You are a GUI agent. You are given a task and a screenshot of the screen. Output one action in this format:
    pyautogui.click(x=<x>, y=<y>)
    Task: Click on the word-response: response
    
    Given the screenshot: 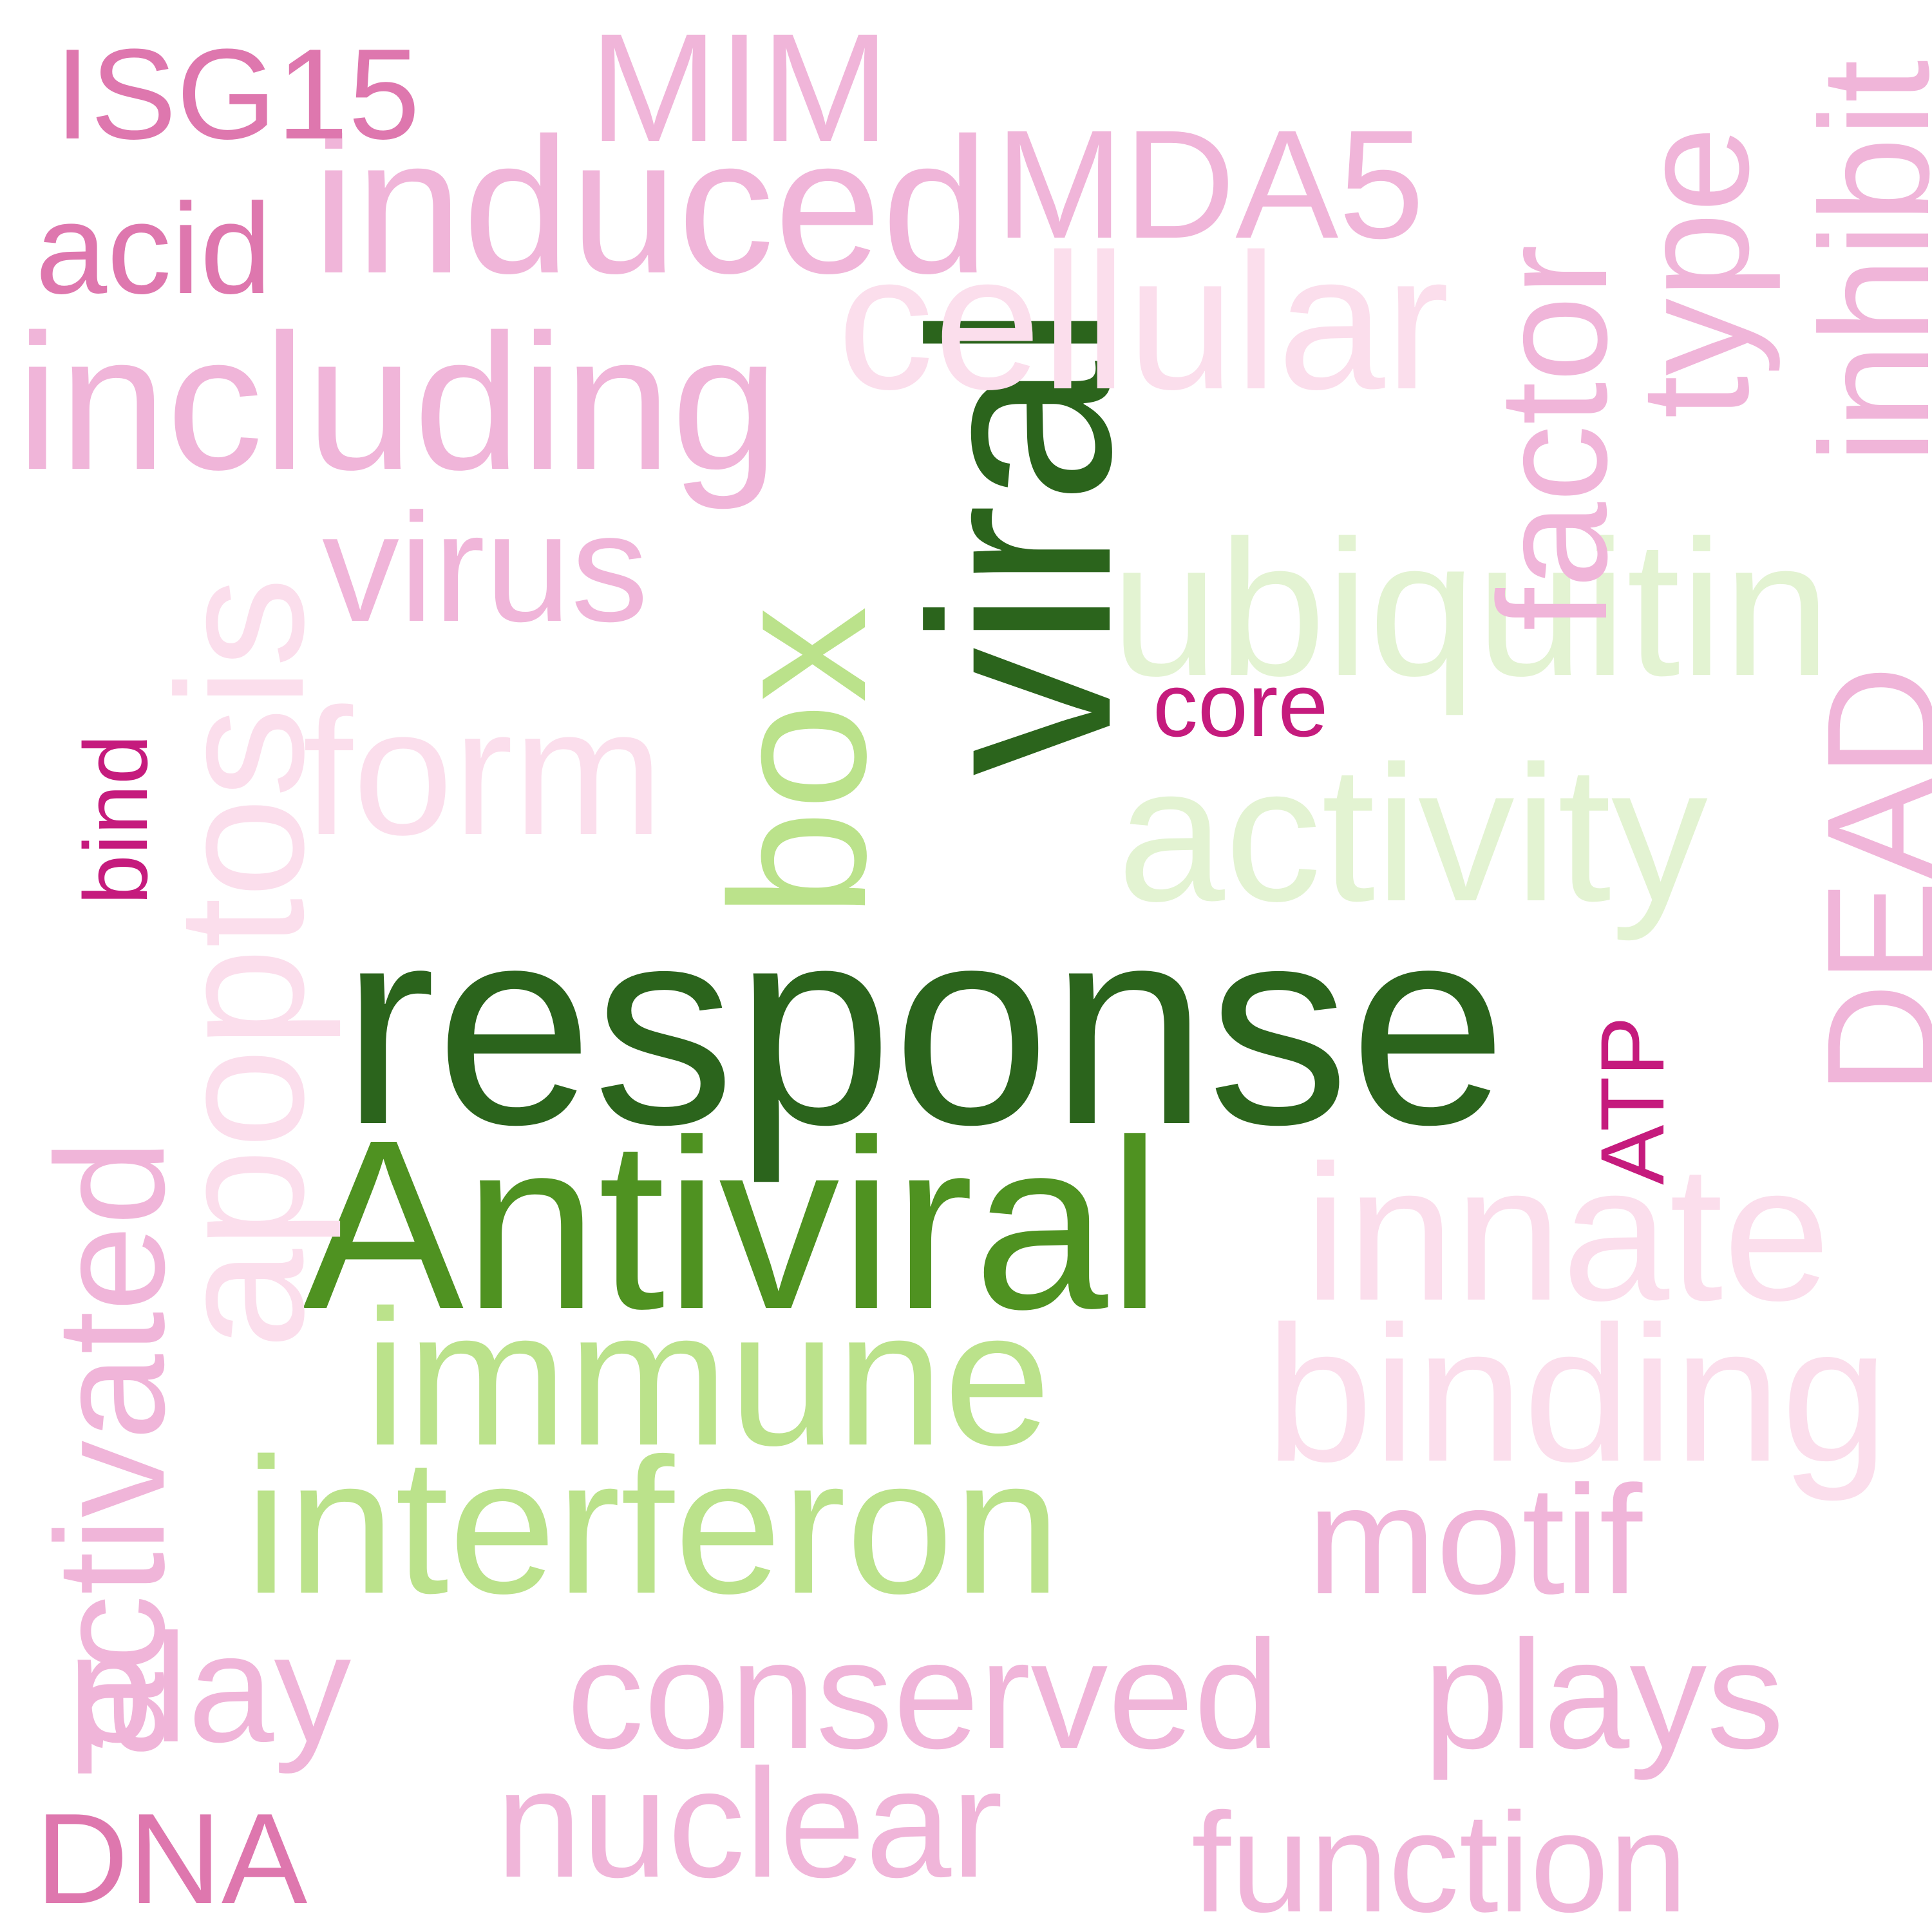 What is the action you would take?
    pyautogui.click(x=924, y=1026)
    